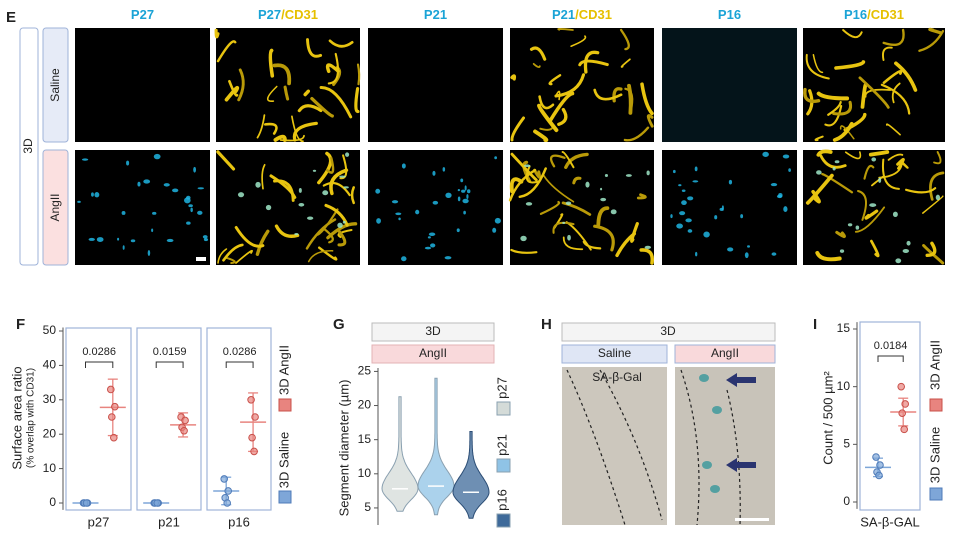 The image size is (960, 543). What do you see at coordinates (339, 324) in the screenshot?
I see `panel-letter: G` at bounding box center [339, 324].